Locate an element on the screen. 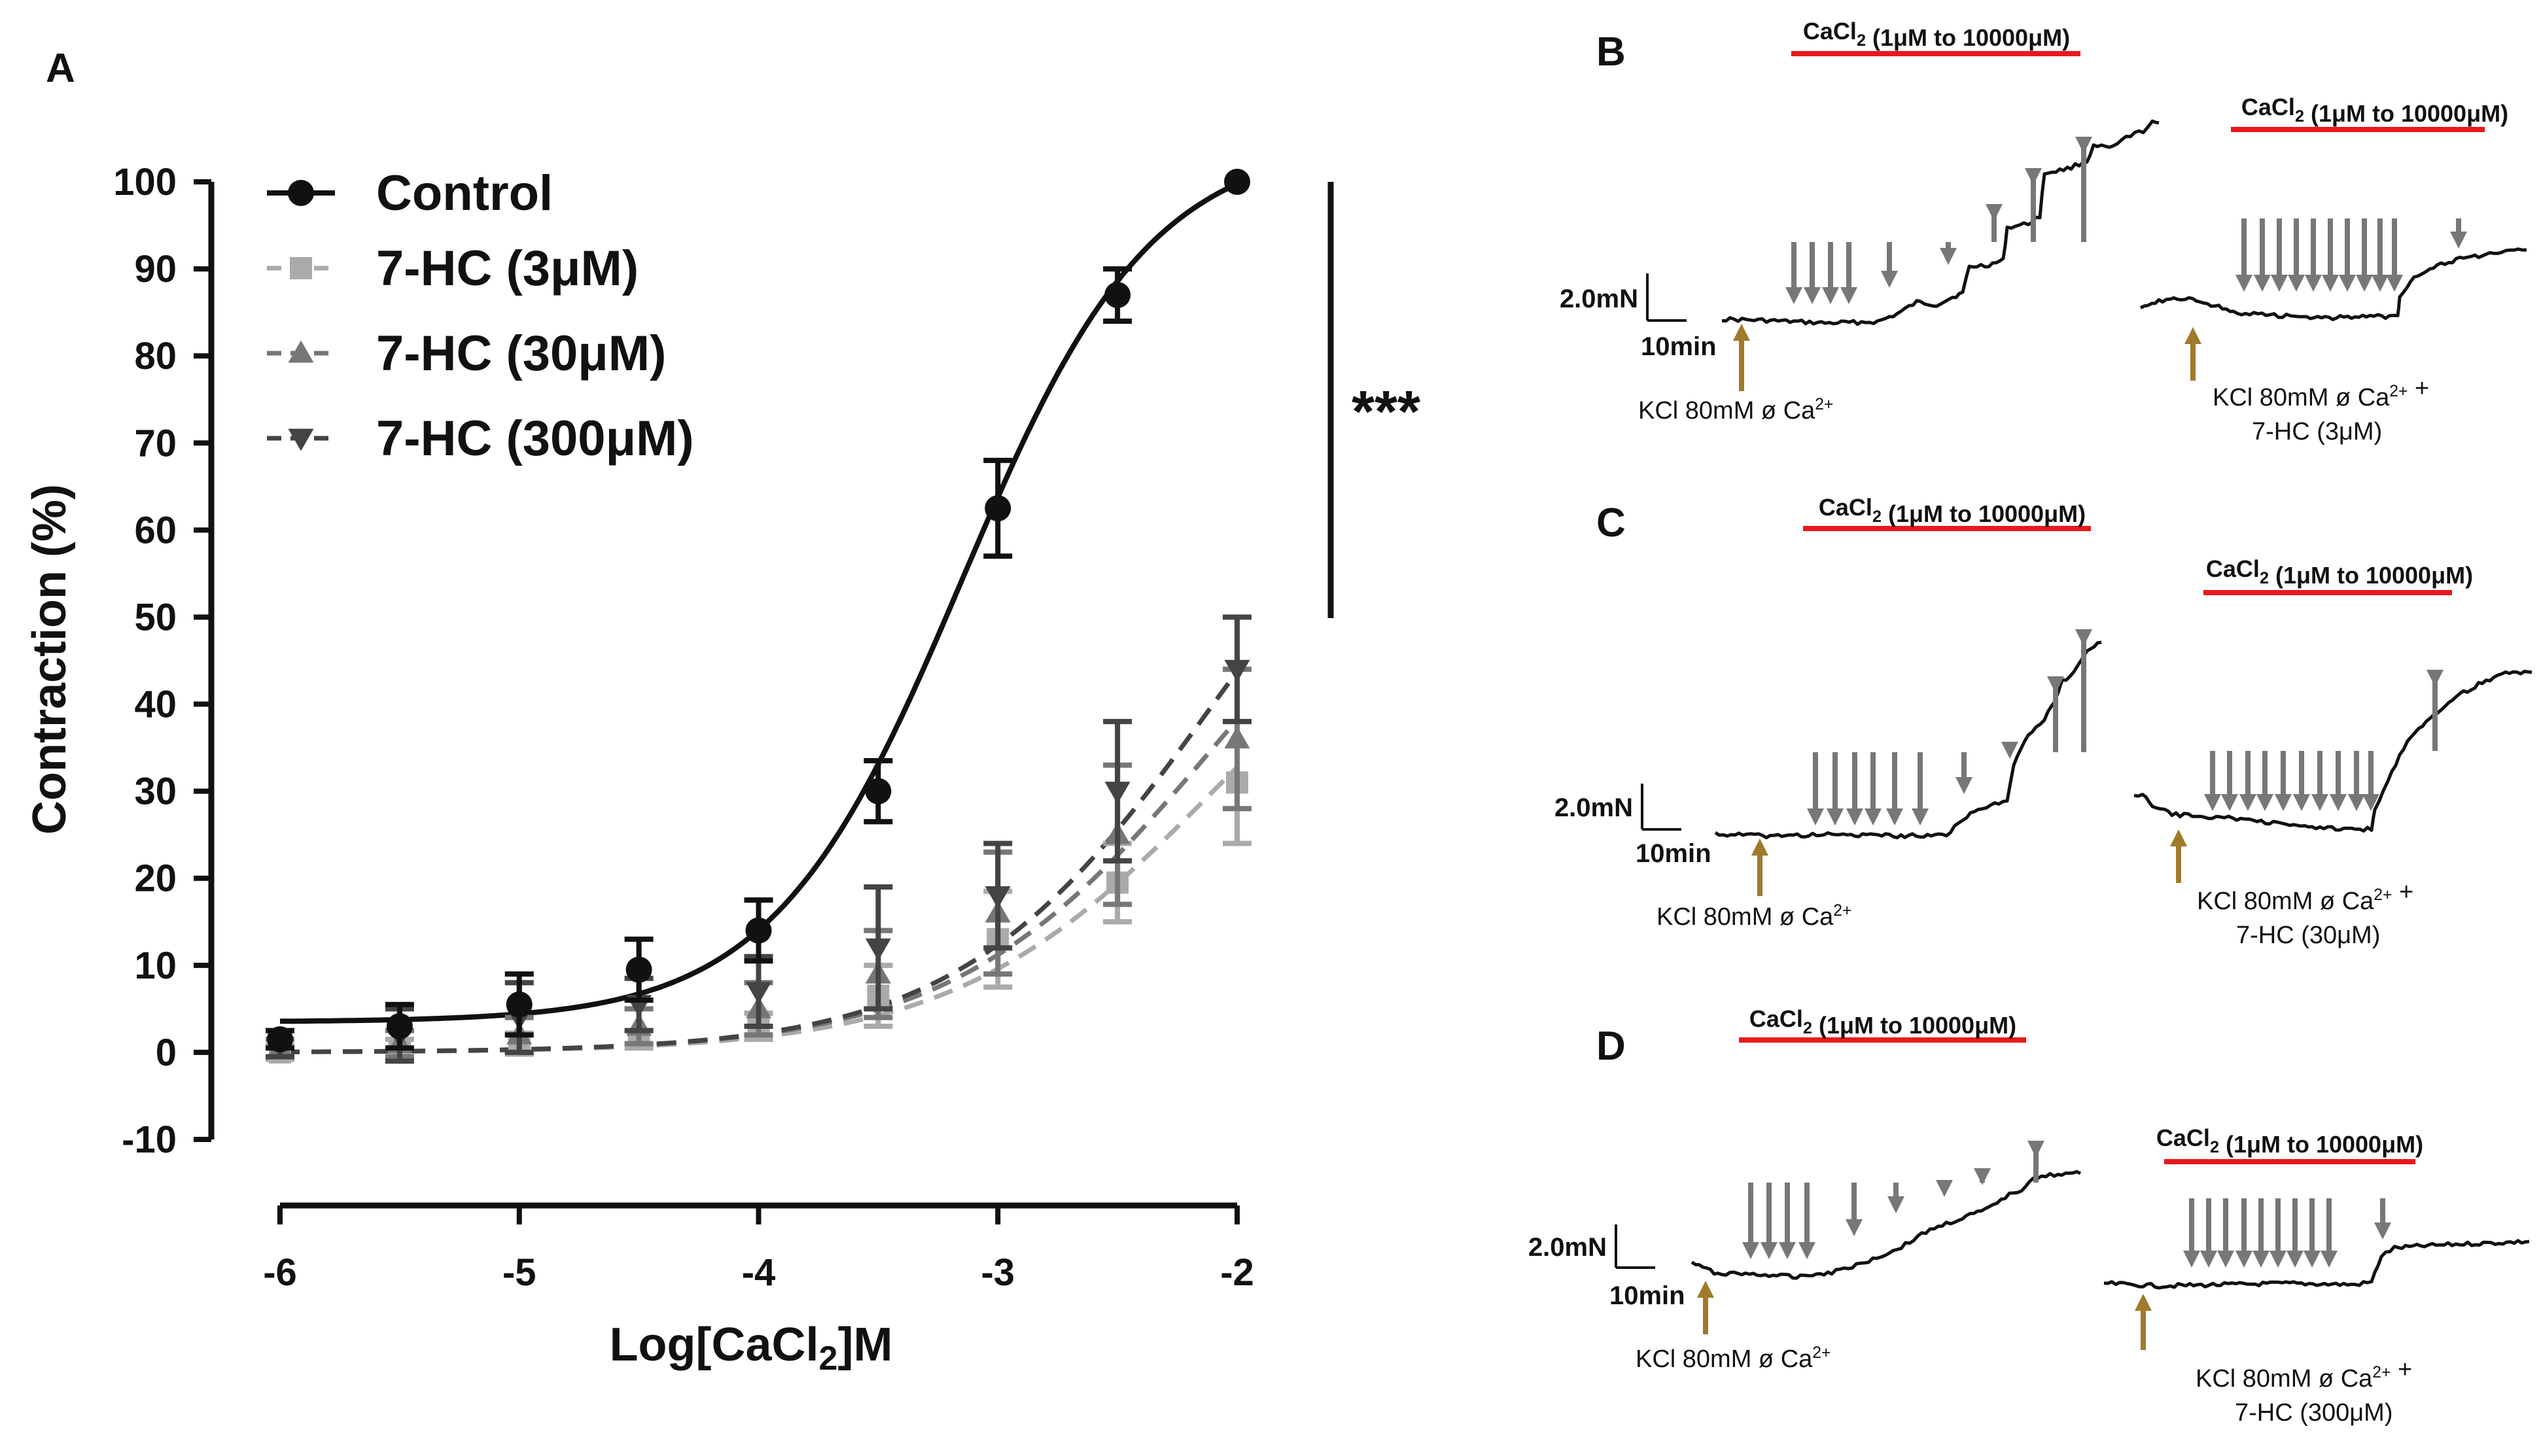 This screenshot has width=2541, height=1456. y-tick-label: 70 is located at coordinates (156, 443).